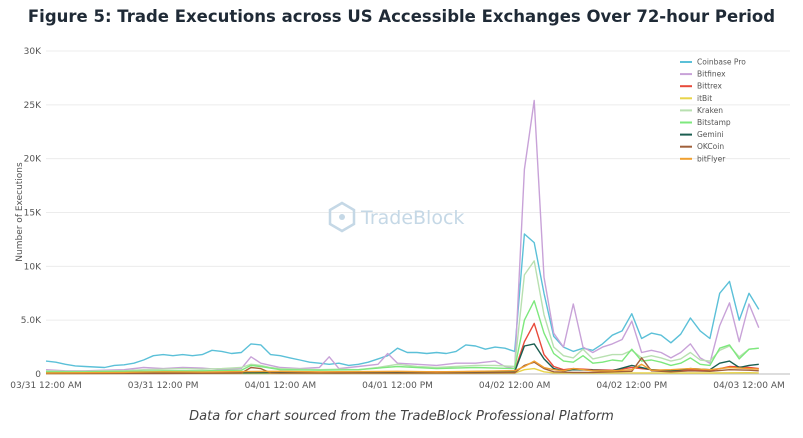 This screenshot has width=803, height=438. I want to click on series-line-bitflyer, so click(402, 367).